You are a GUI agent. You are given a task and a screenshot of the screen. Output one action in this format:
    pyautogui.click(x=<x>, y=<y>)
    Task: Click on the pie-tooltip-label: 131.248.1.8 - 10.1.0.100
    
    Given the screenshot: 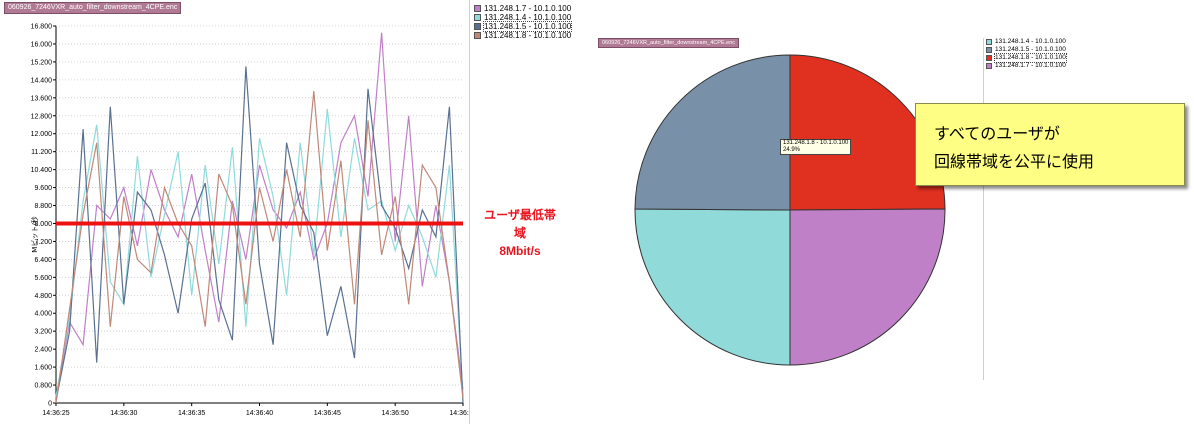 What is the action you would take?
    pyautogui.click(x=816, y=143)
    